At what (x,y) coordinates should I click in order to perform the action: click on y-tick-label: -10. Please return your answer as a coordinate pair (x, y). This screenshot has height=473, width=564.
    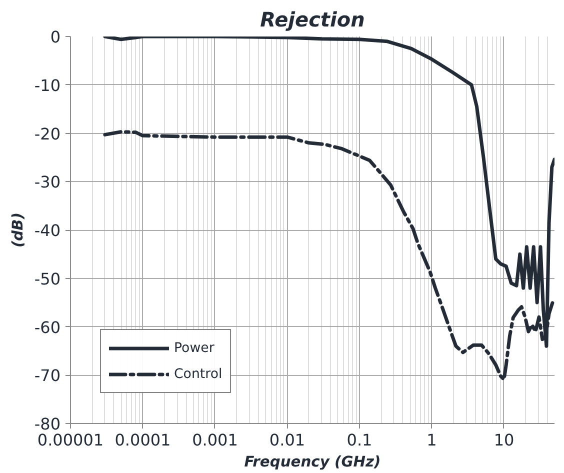
    Looking at the image, I should click on (47, 85).